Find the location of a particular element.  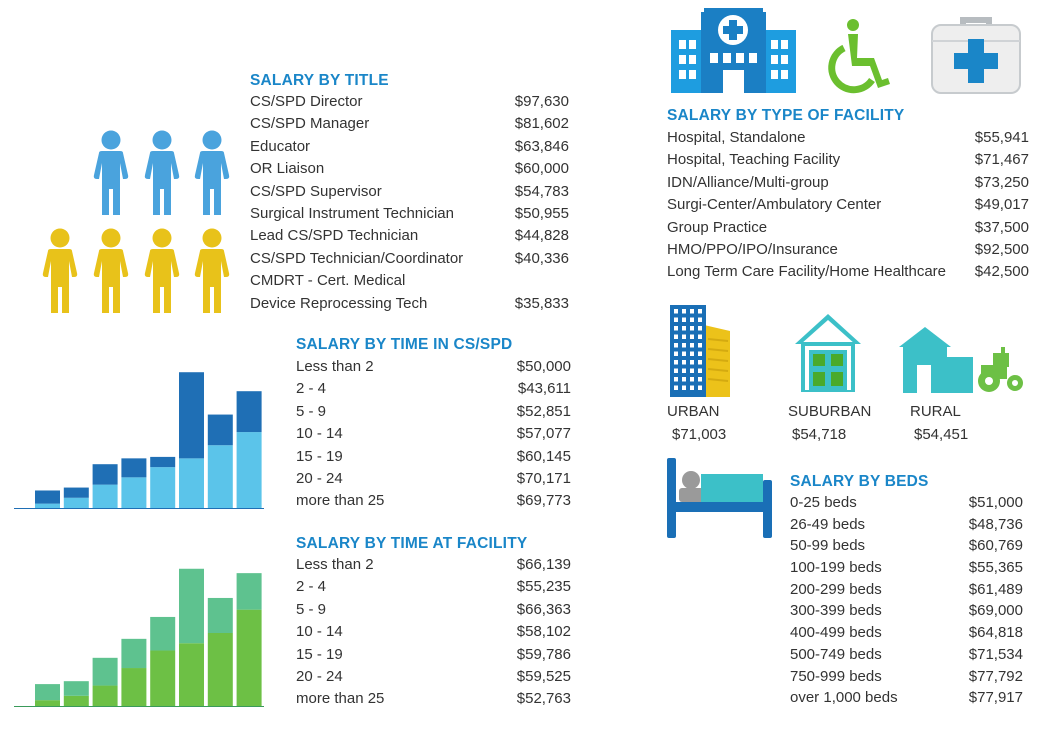

table-row: 26-49 beds $48,736 is located at coordinates (906, 525).